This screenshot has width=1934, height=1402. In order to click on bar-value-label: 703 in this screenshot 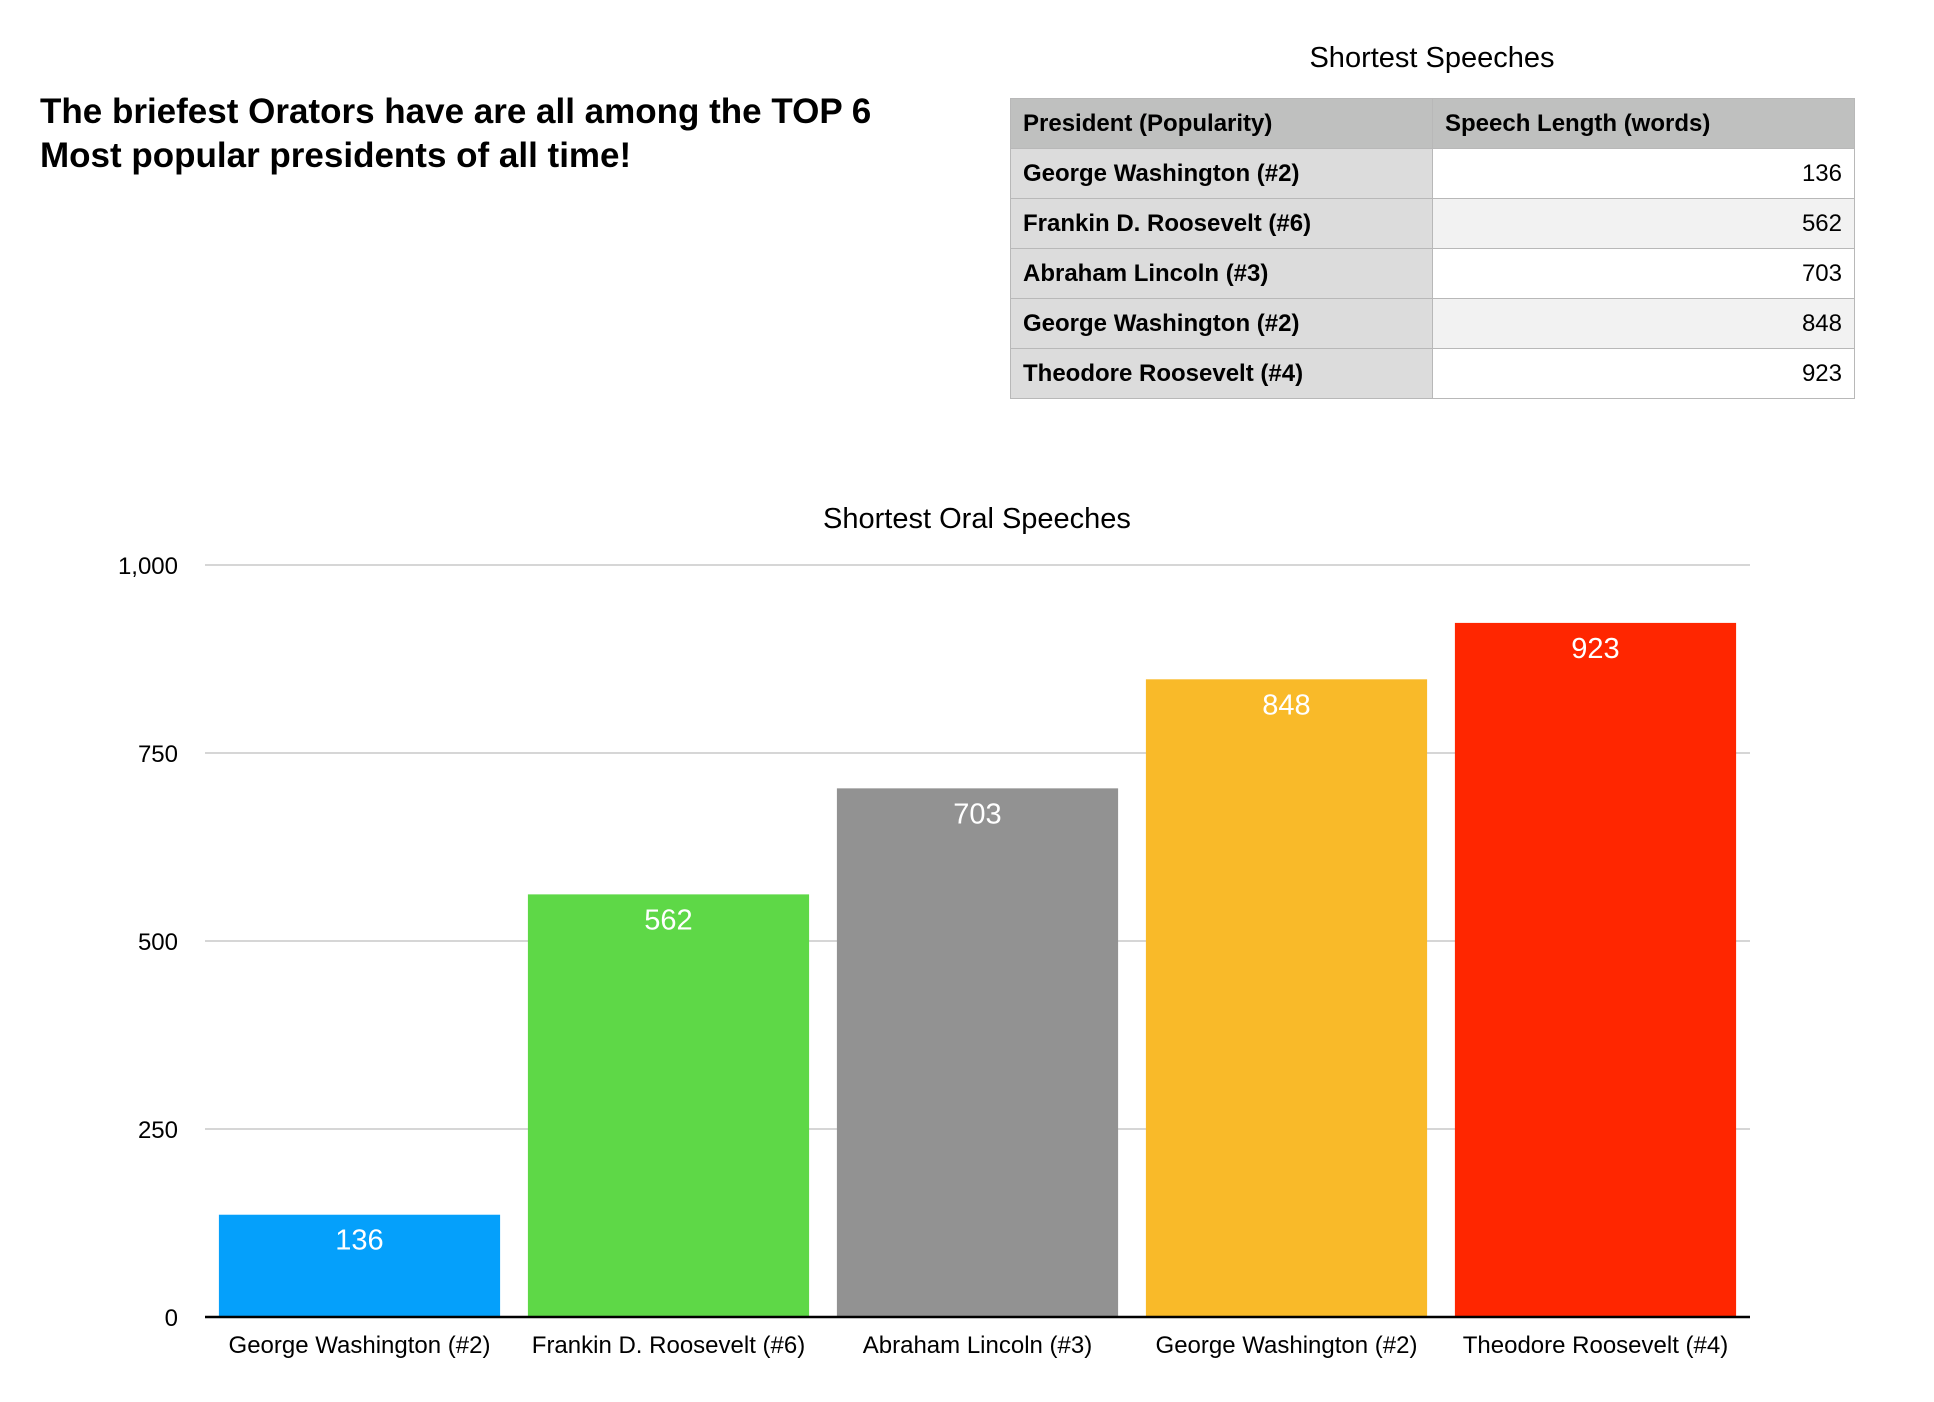, I will do `click(977, 814)`.